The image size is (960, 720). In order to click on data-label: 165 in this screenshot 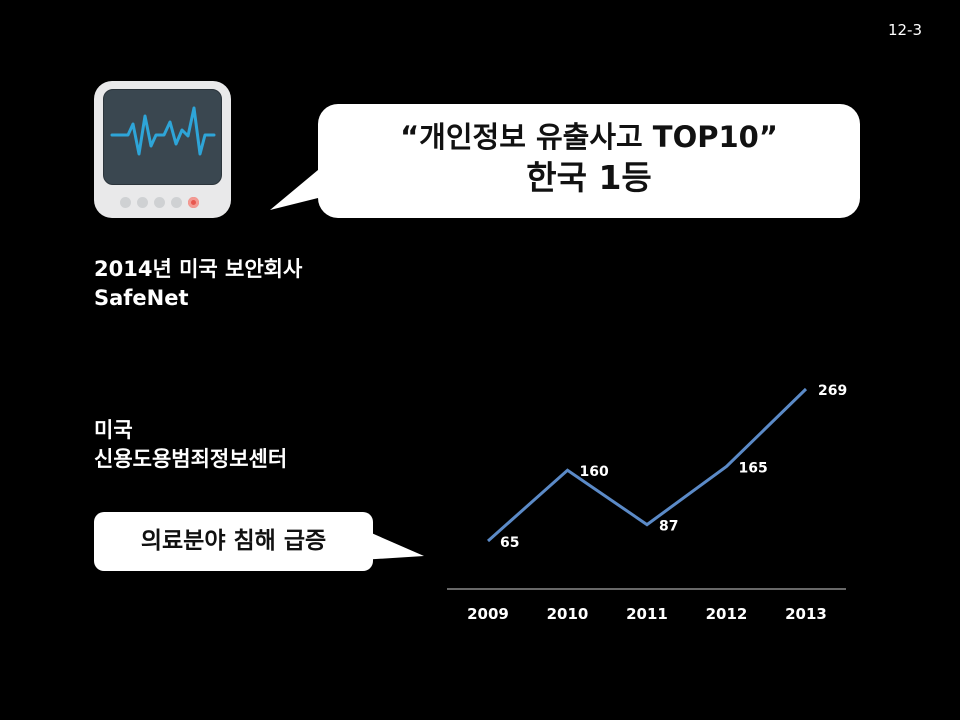, I will do `click(753, 468)`.